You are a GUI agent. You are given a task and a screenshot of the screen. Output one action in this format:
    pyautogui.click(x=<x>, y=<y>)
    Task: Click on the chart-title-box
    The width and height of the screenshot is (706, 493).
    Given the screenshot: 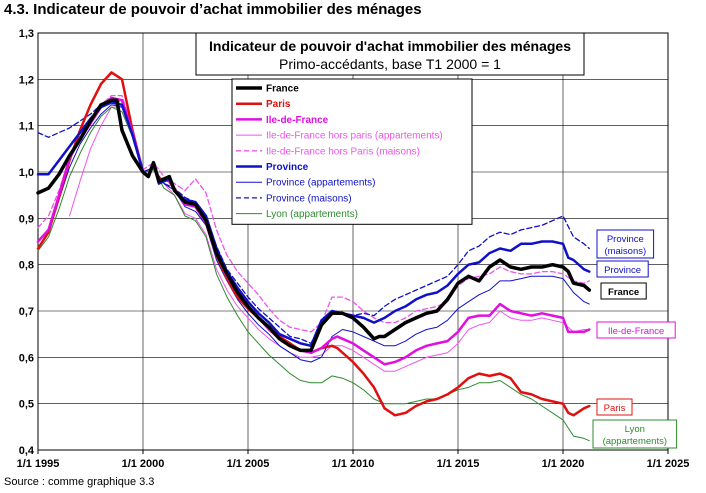 What is the action you would take?
    pyautogui.click(x=390, y=54)
    